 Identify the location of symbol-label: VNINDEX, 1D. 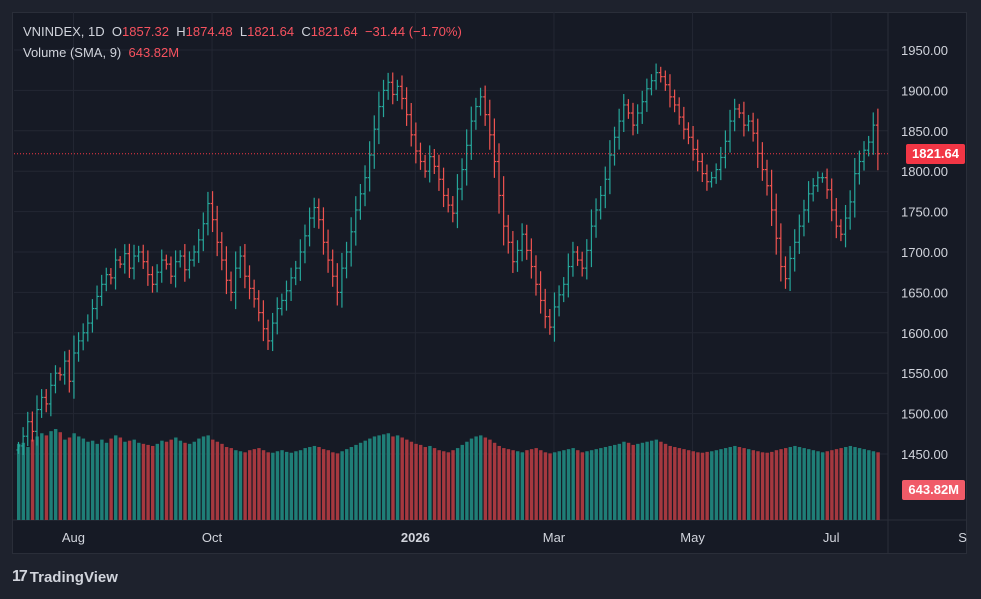
(64, 31).